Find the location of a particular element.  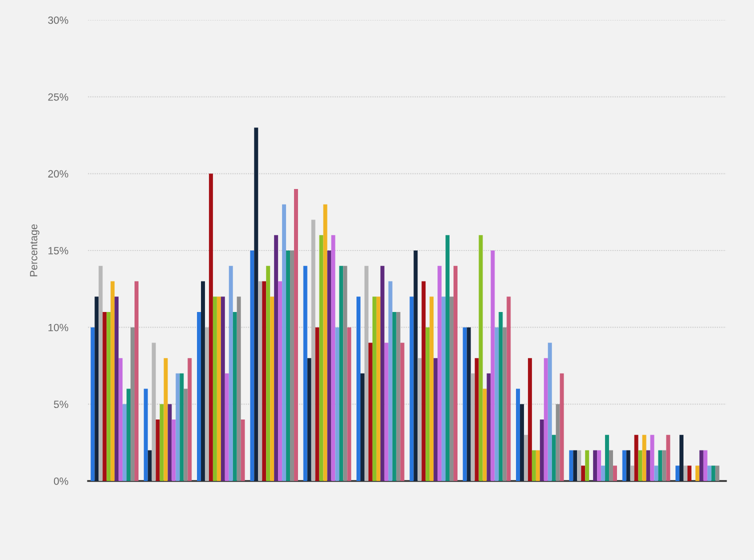

y-tick-label: 5% is located at coordinates (61, 404).